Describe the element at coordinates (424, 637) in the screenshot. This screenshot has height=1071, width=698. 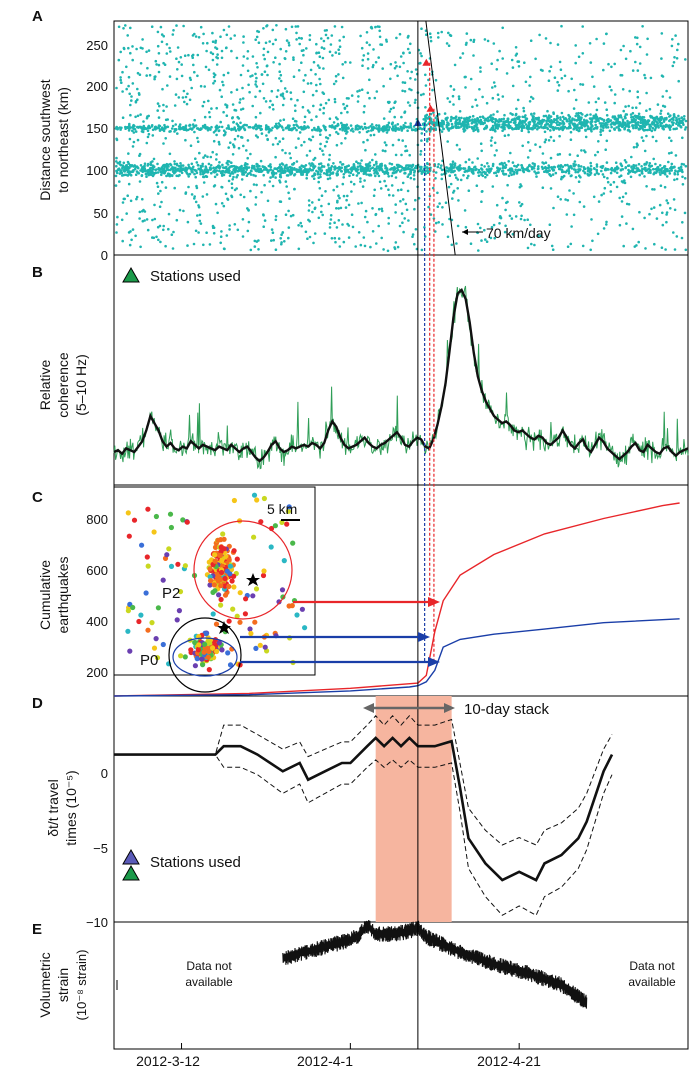
I see `p0-arrow-upper-head` at that location.